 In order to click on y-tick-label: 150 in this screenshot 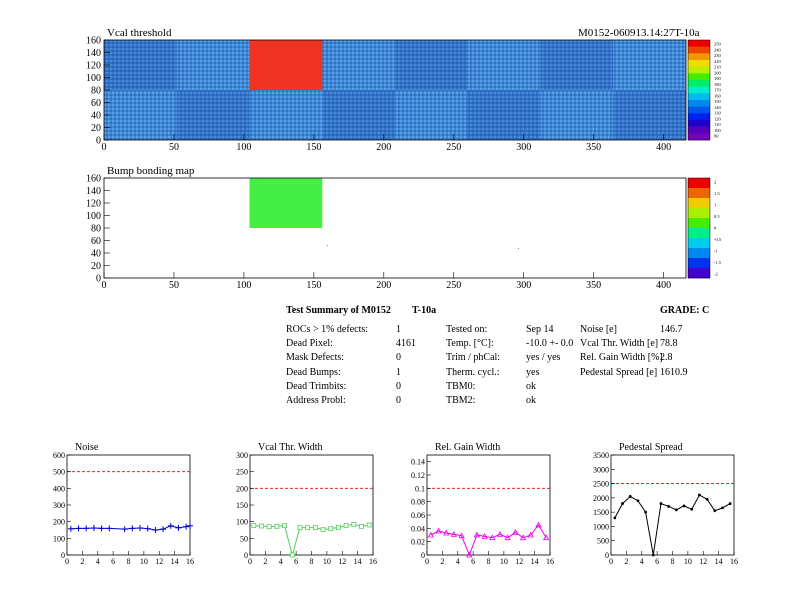, I will do `click(242, 505)`.